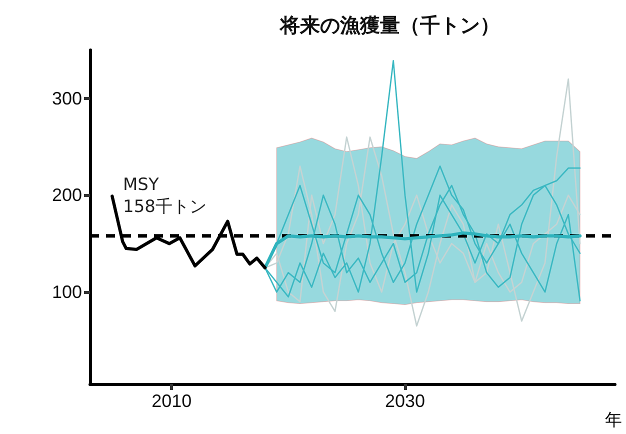 The width and height of the screenshot is (626, 434). I want to click on y-tick-label: 200, so click(67, 195).